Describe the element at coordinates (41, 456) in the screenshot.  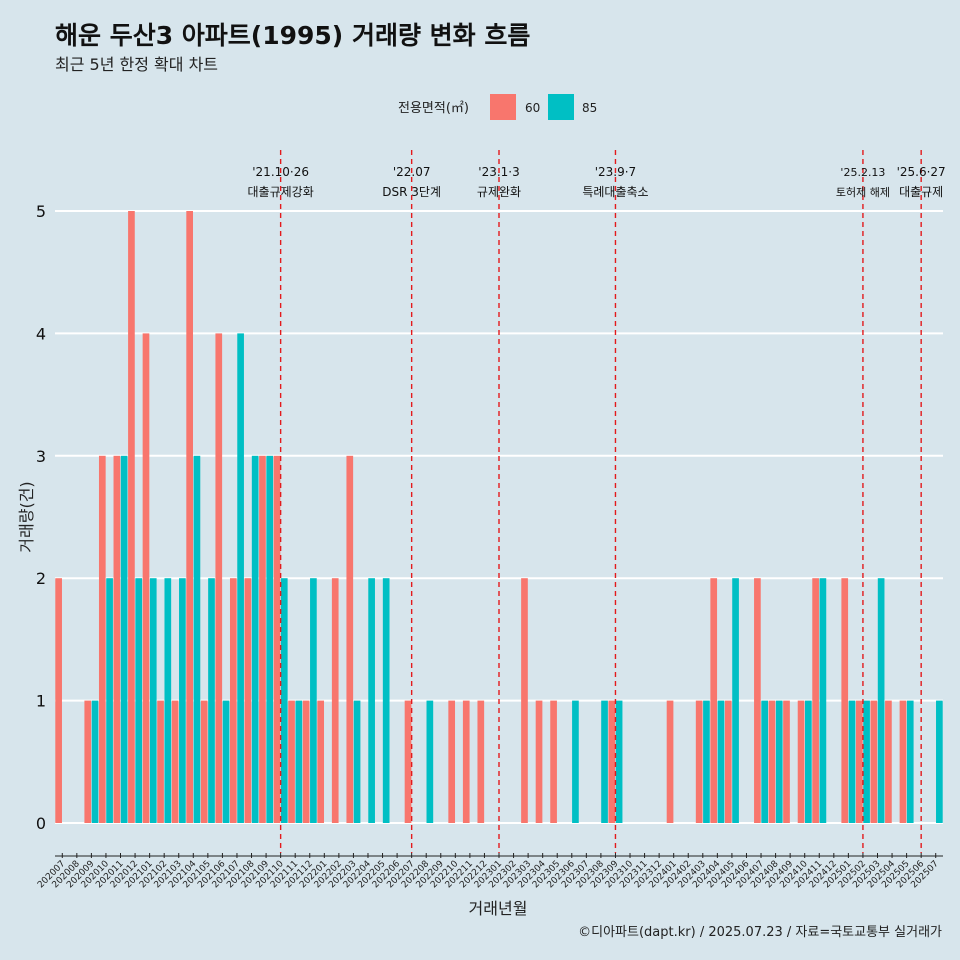
I see `y-tick-label: 3` at that location.